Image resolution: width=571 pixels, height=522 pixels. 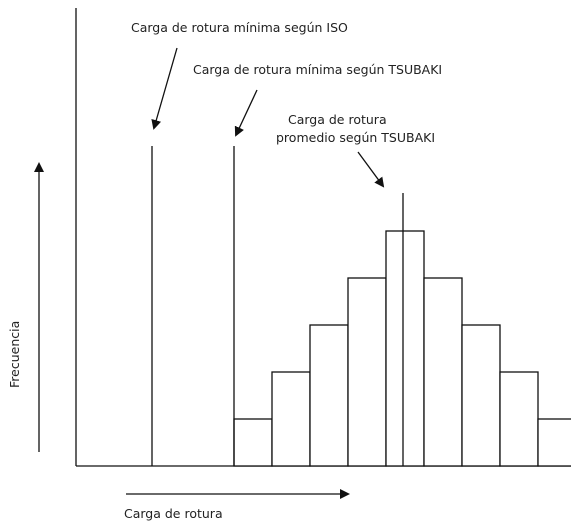 I want to click on tsubaki-min-label: Carga de rotura mínima según TSUBAKI, so click(x=317, y=69).